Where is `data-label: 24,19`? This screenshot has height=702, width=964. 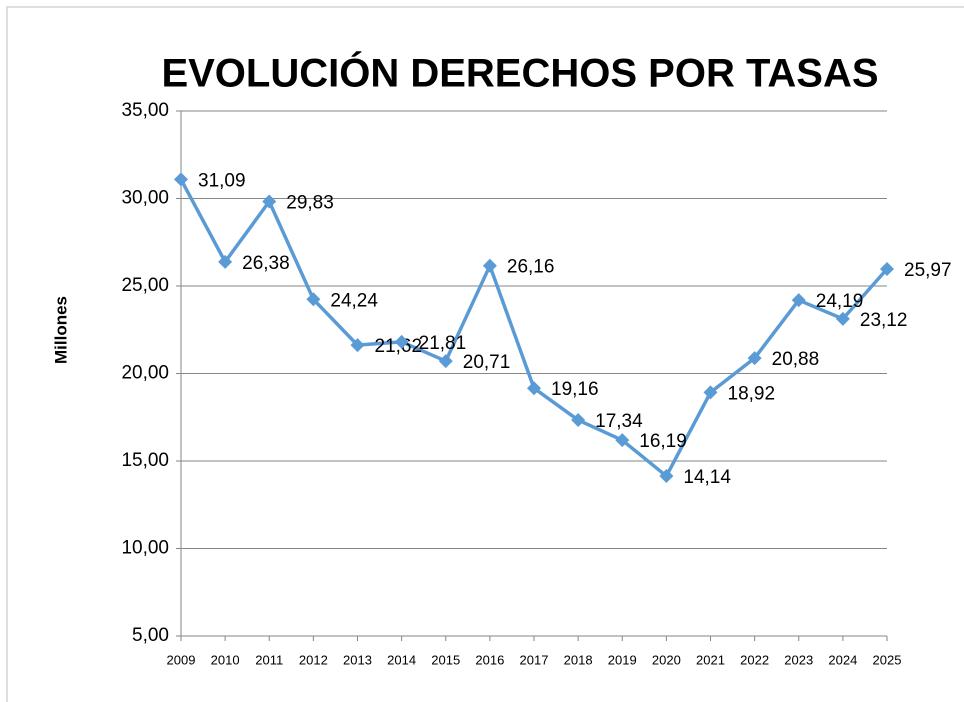 data-label: 24,19 is located at coordinates (840, 301).